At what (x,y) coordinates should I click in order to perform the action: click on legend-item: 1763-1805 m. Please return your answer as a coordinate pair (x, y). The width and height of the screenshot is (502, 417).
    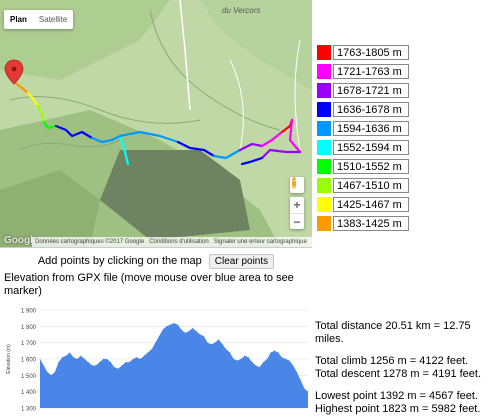
    Looking at the image, I should click on (363, 52).